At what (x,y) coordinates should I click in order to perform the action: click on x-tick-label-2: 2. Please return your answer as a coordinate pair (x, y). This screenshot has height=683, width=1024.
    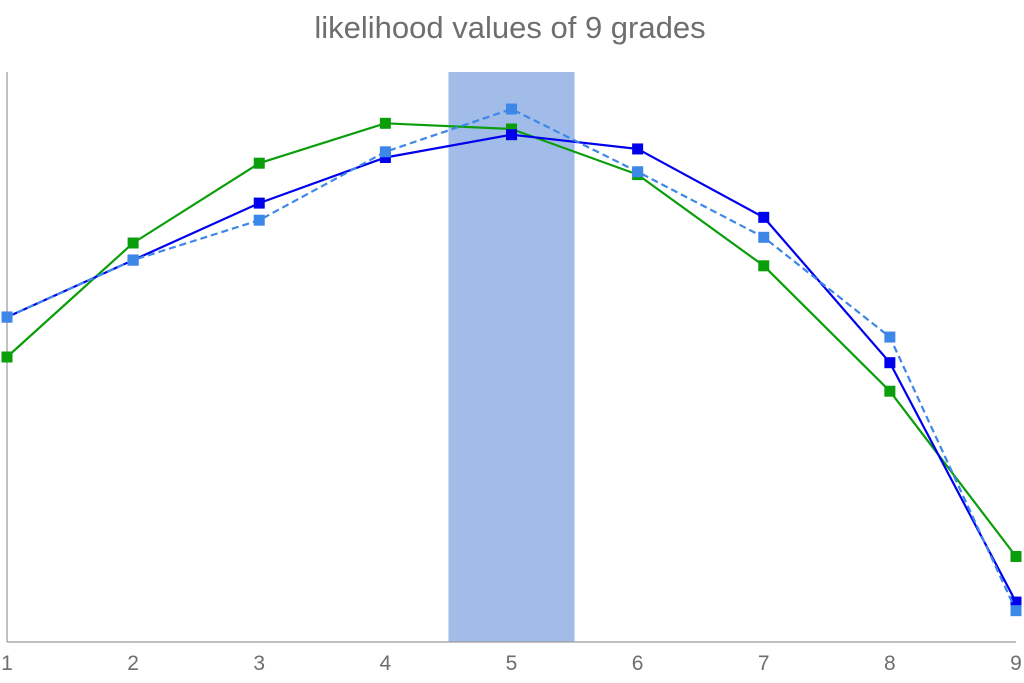
    Looking at the image, I should click on (133, 663).